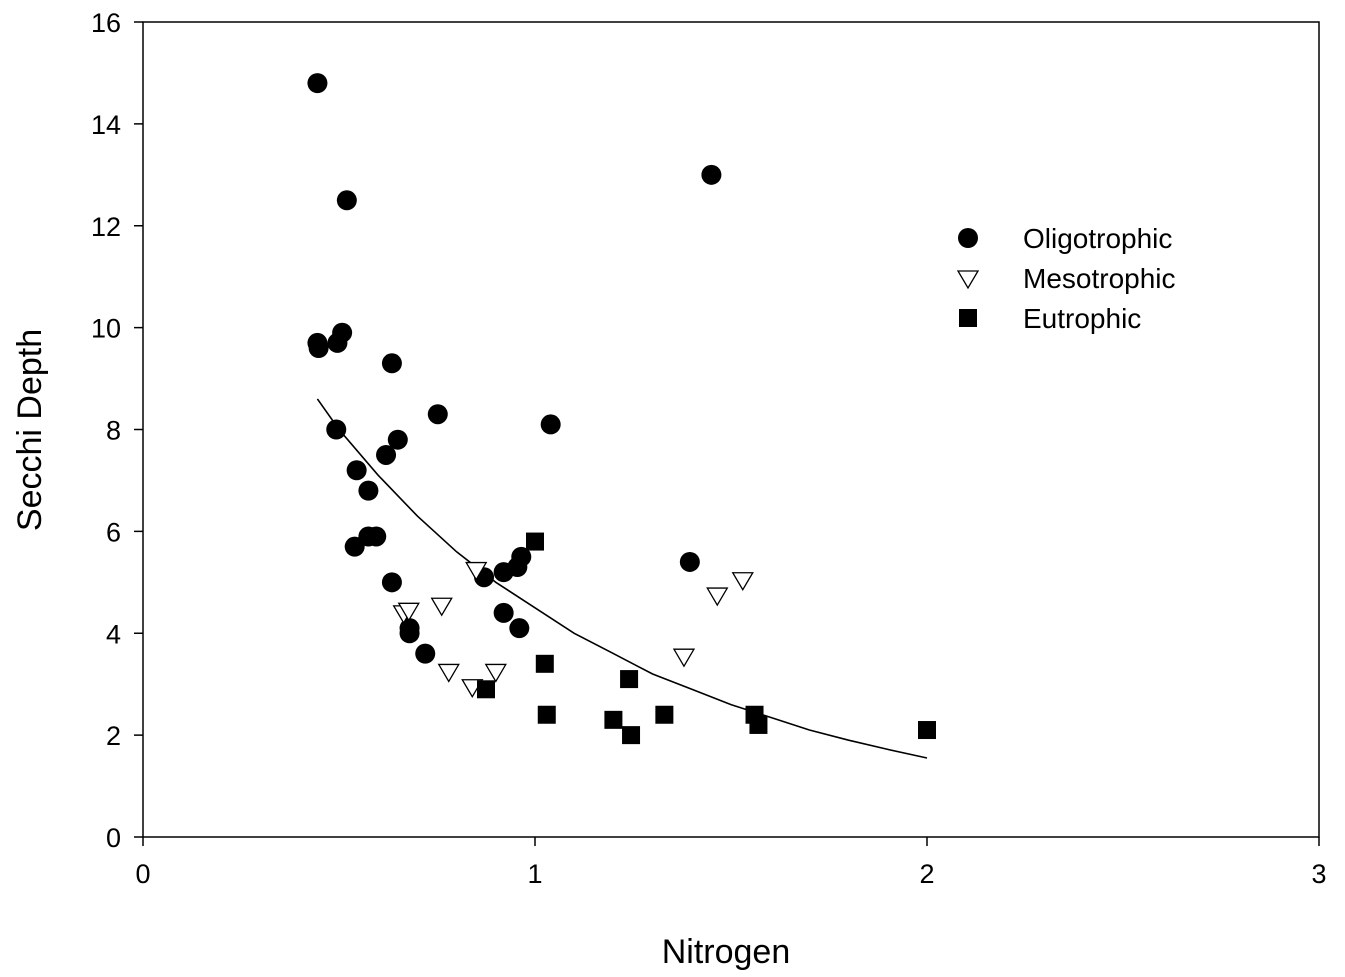  Describe the element at coordinates (113, 838) in the screenshot. I see `y-tick-label: 0` at that location.